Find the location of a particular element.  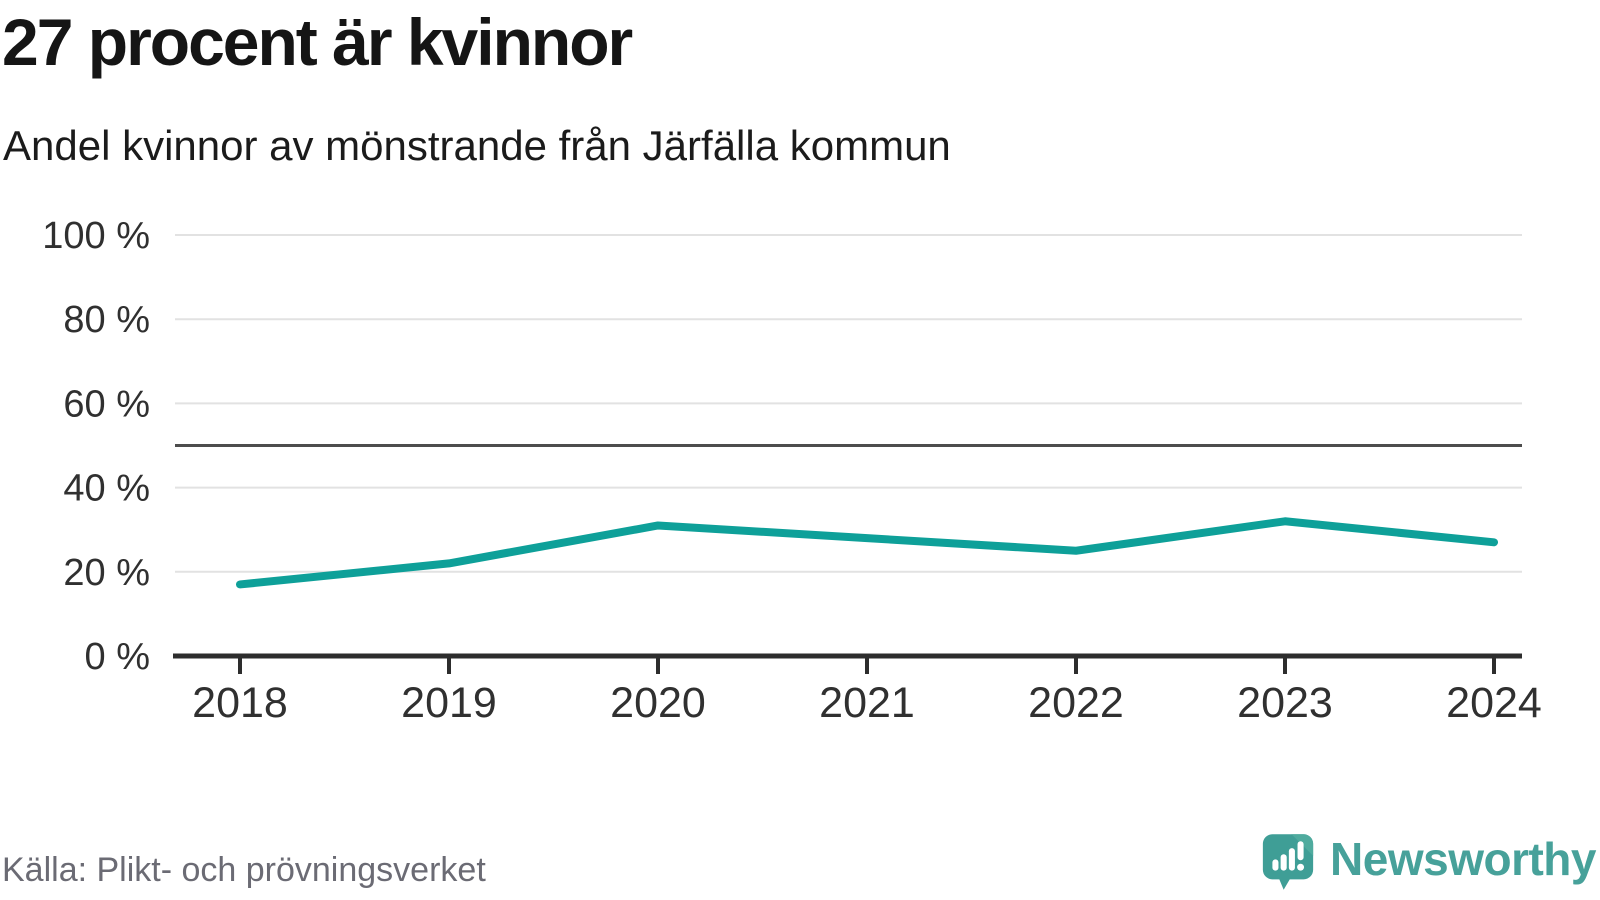

y-tick-label: 80 % is located at coordinates (106, 320).